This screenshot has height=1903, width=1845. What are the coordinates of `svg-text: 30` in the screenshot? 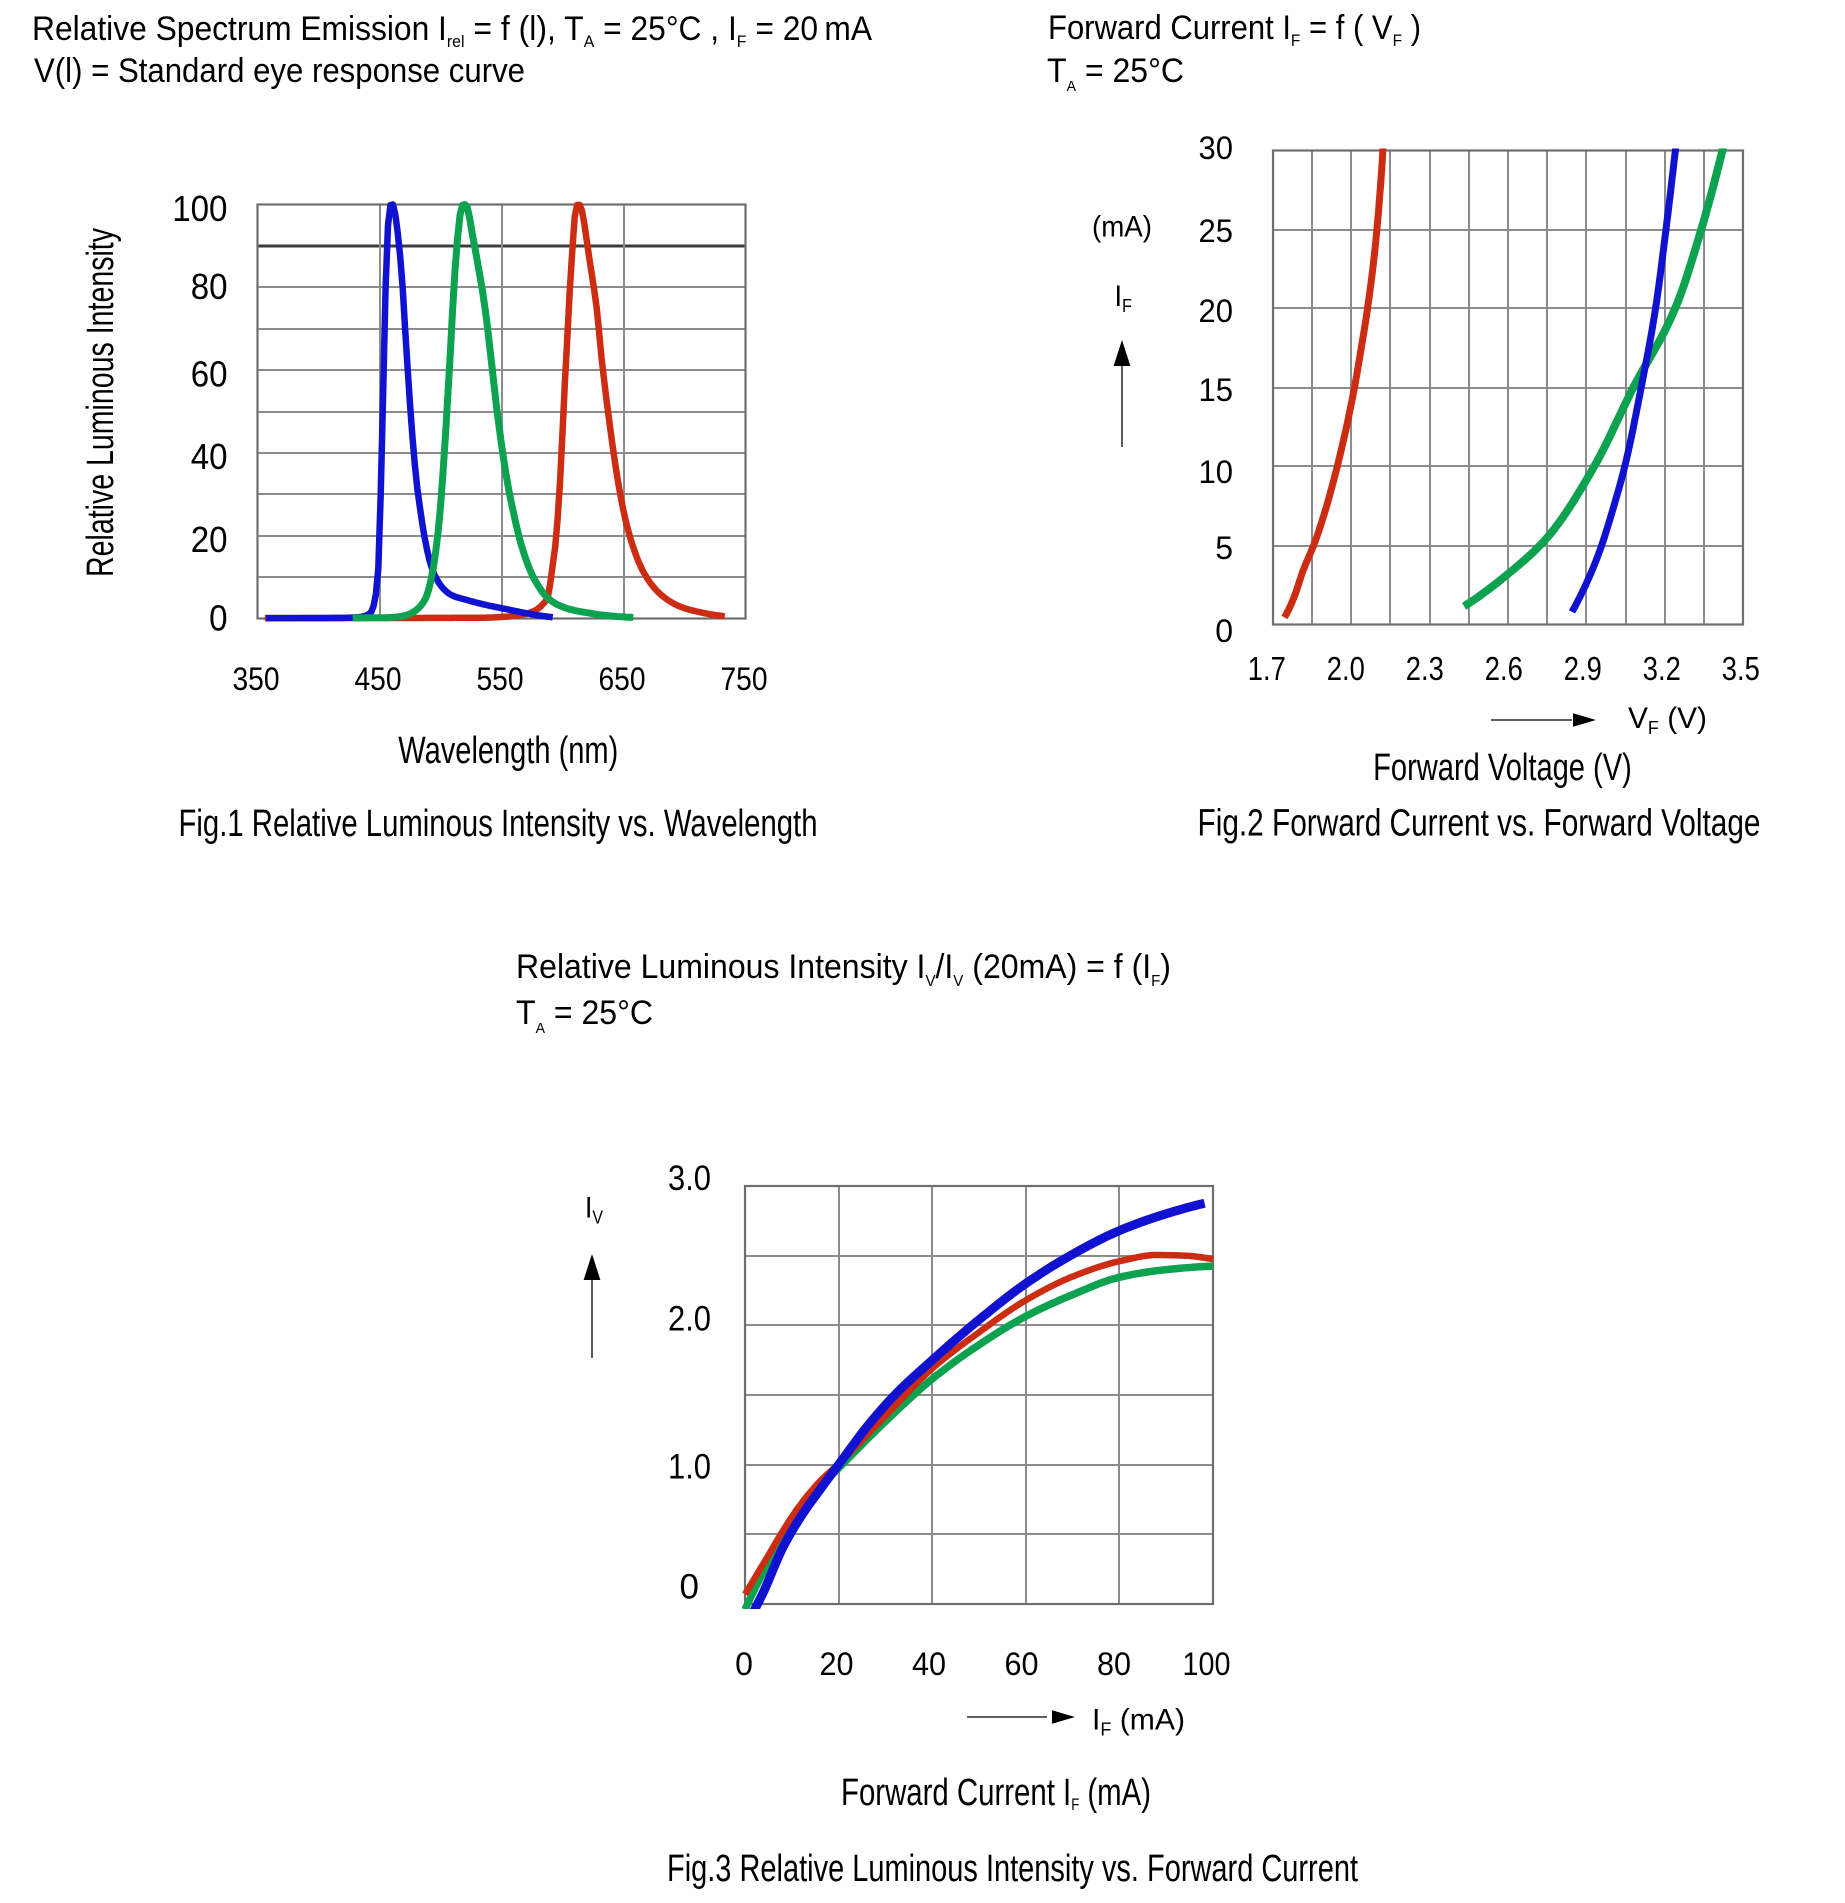 It's located at (1216, 148).